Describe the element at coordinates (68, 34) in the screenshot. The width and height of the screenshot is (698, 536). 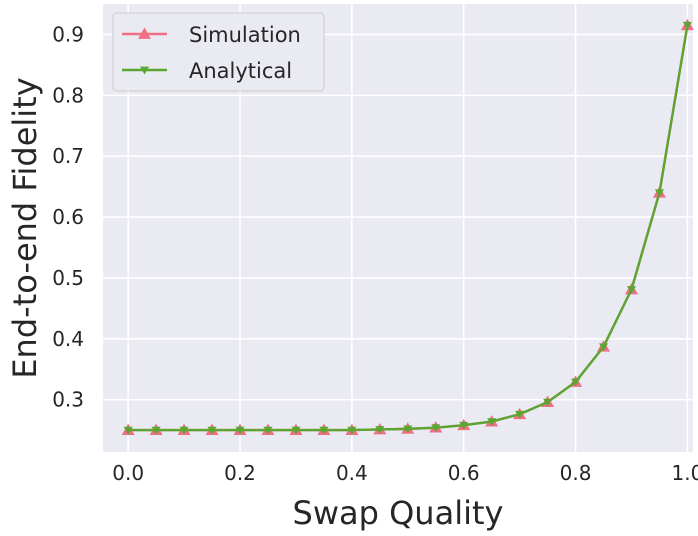
I see `y-tick-label: 0.9` at that location.